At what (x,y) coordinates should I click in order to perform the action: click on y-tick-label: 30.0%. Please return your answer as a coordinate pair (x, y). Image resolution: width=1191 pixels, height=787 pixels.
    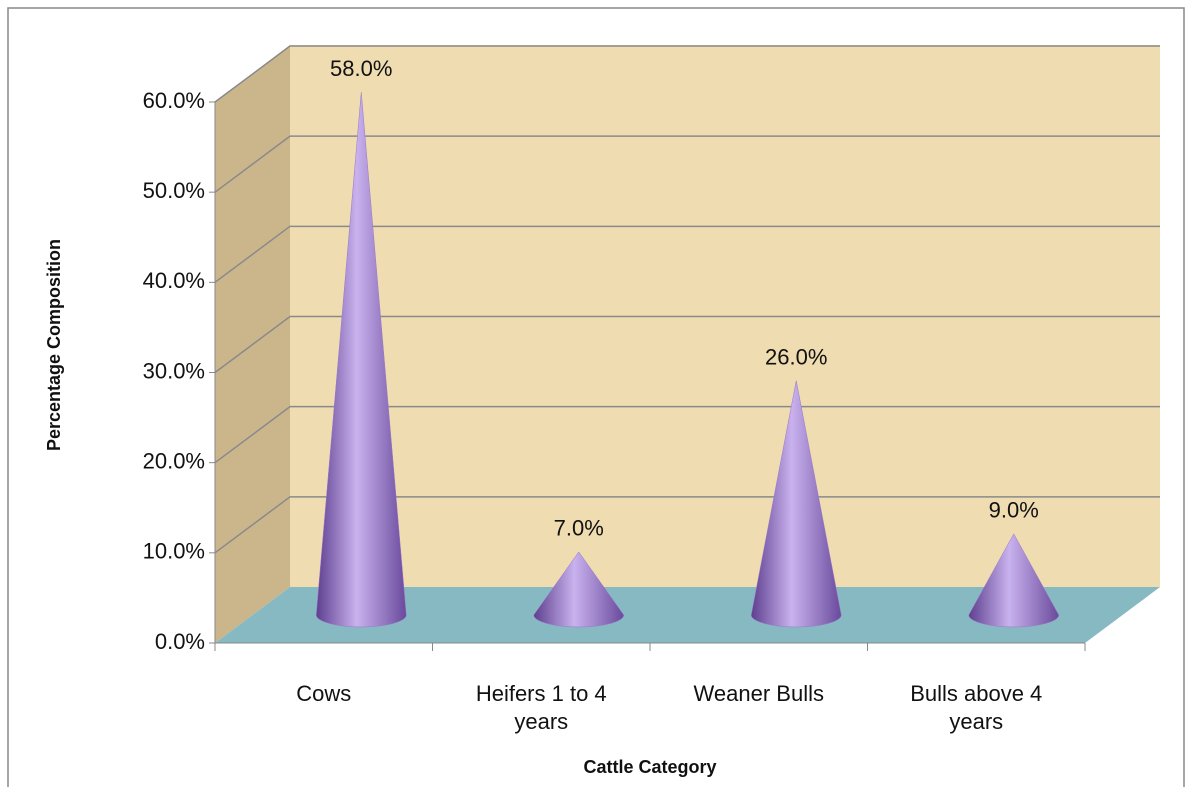
    Looking at the image, I should click on (174, 370).